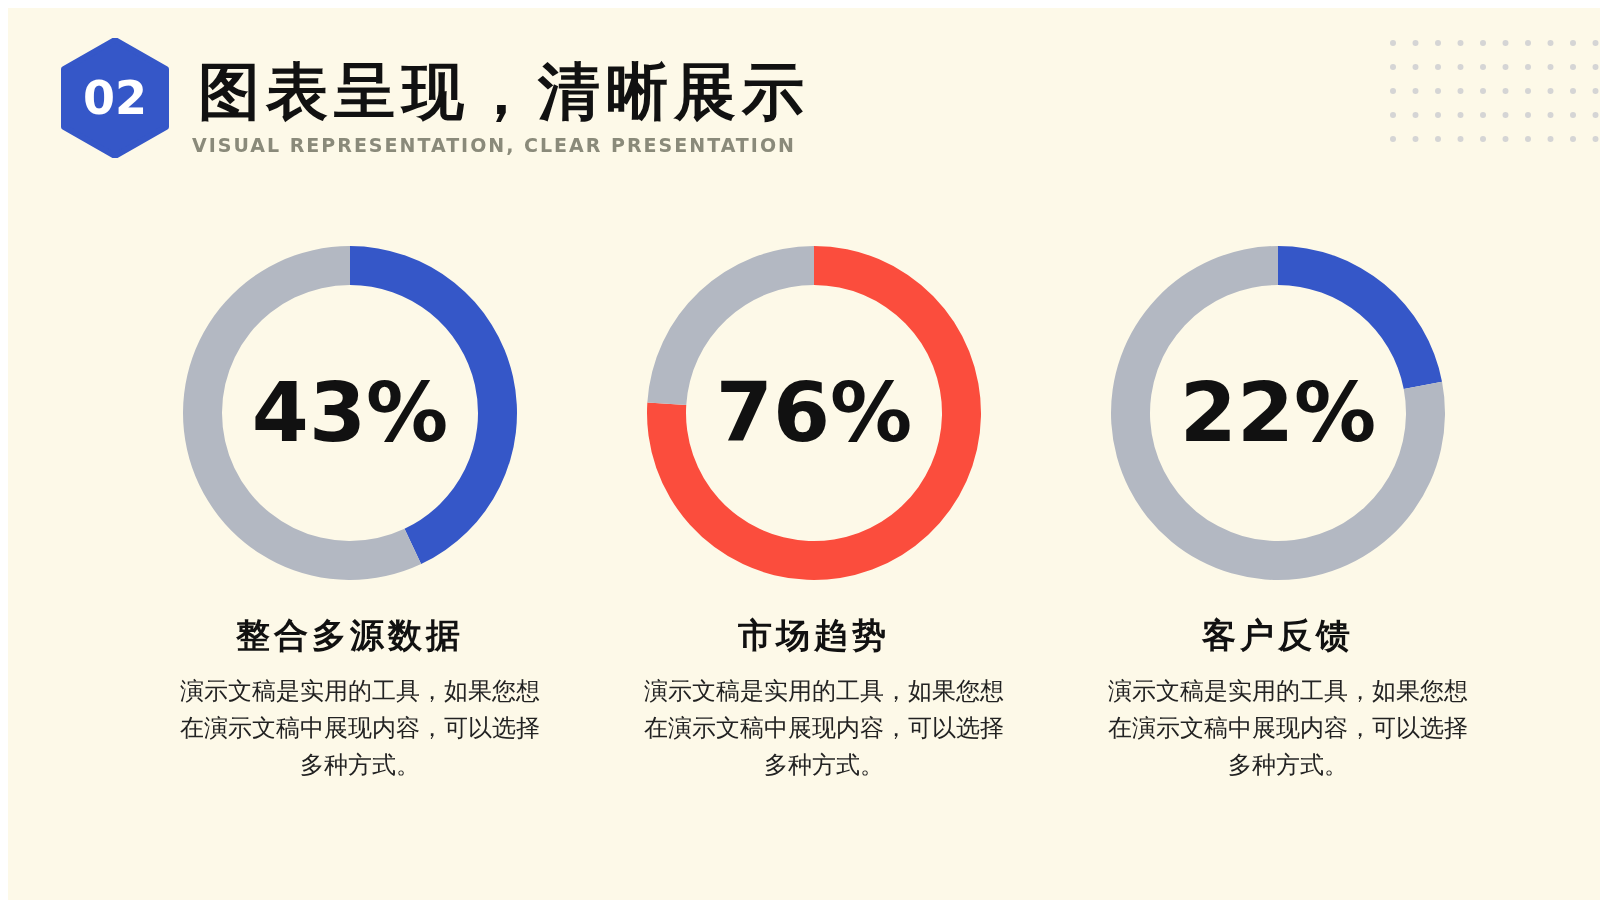 The height and width of the screenshot is (900, 1600). Describe the element at coordinates (504, 92) in the screenshot. I see `text: 图表呈现，清晰展示` at that location.